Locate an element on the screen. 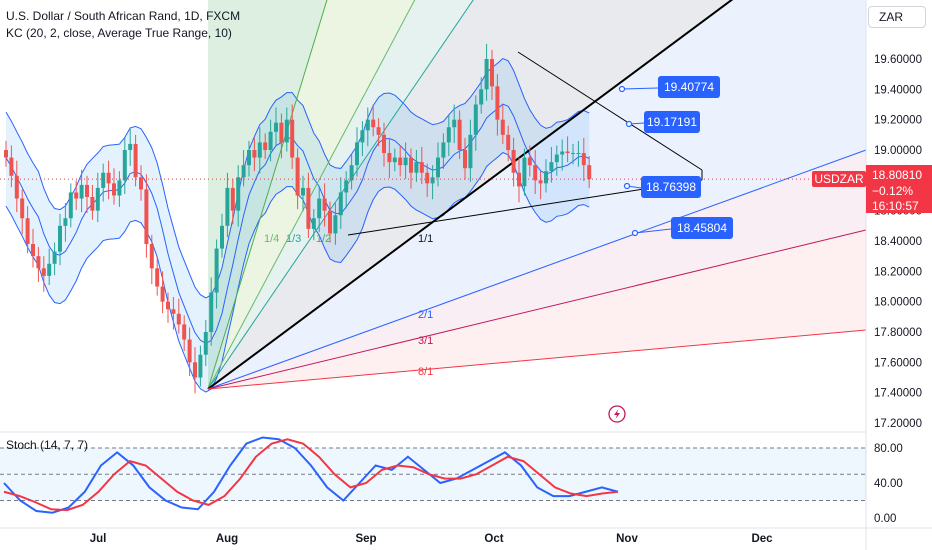  time-tick-label: Dec is located at coordinates (762, 539).